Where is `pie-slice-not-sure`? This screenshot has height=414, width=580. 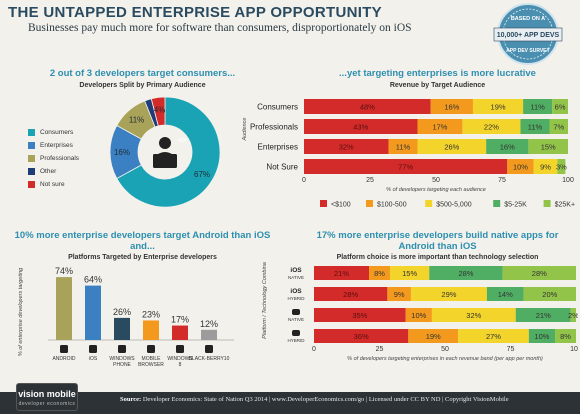
pie-slice-not-sure is located at coordinates (158, 111).